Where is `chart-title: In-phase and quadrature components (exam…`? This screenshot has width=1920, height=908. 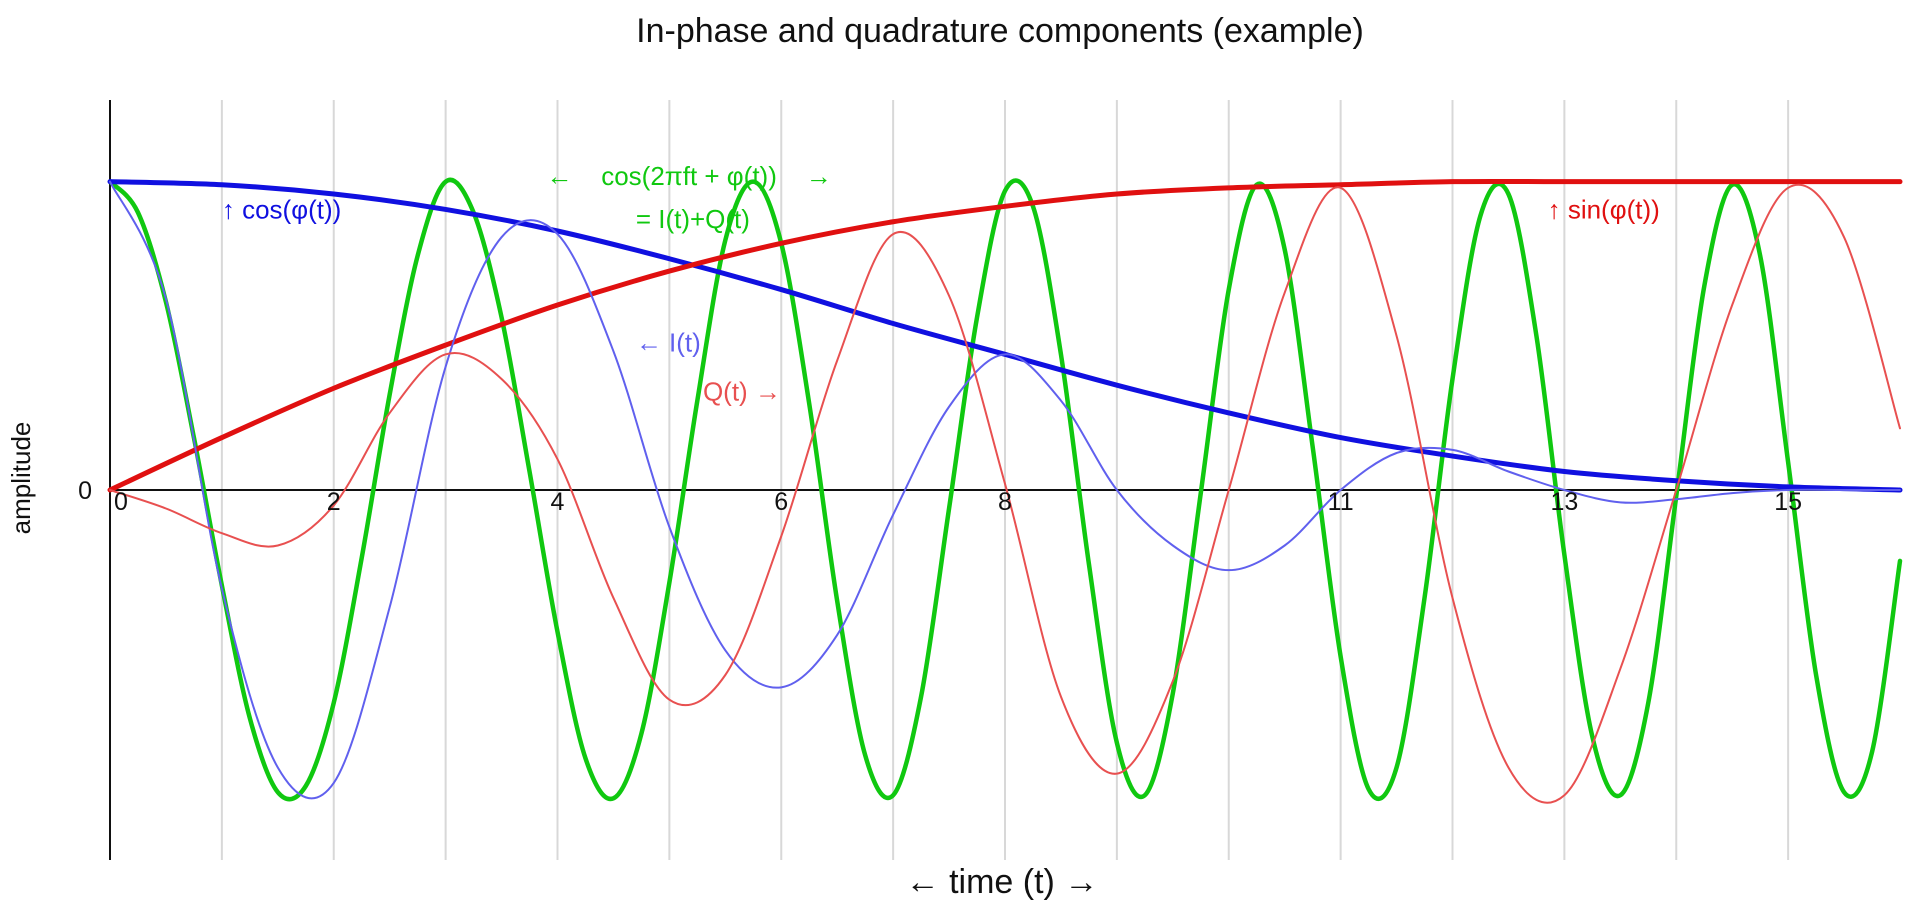 chart-title: In-phase and quadrature components (exam… is located at coordinates (1000, 31).